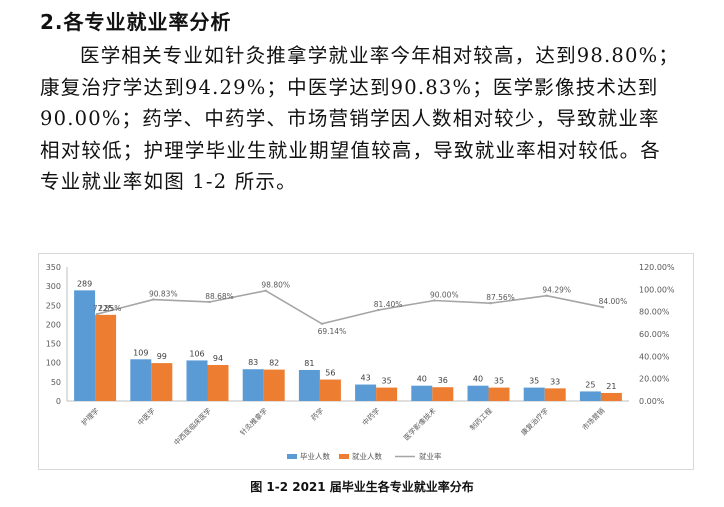 Image resolution: width=724 pixels, height=507 pixels. Describe the element at coordinates (53, 363) in the screenshot. I see `left-tick-label: 100` at that location.